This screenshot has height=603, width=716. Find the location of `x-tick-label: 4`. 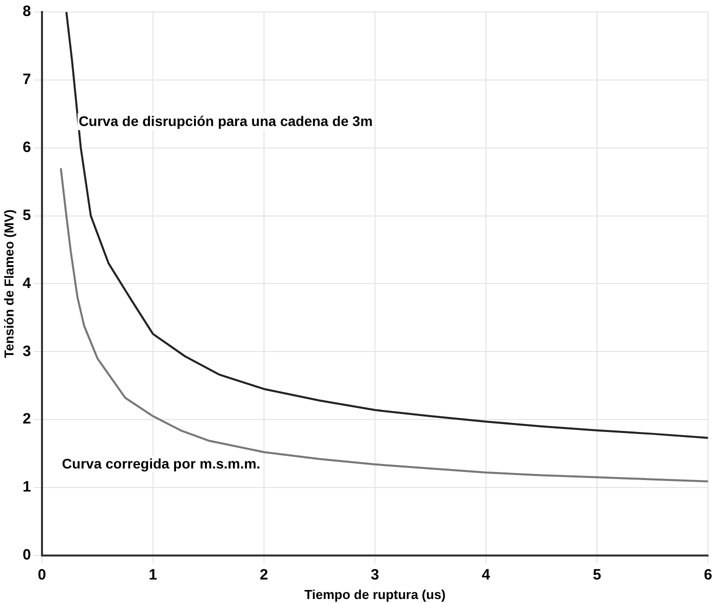

x-tick-label: 4 is located at coordinates (486, 575).